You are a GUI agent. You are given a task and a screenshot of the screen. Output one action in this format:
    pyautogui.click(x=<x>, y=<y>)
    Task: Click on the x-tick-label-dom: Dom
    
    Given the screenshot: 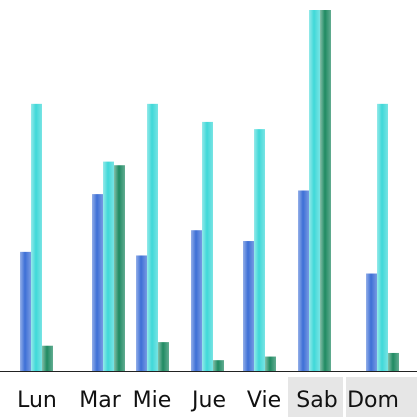 What is the action you would take?
    pyautogui.click(x=373, y=400)
    